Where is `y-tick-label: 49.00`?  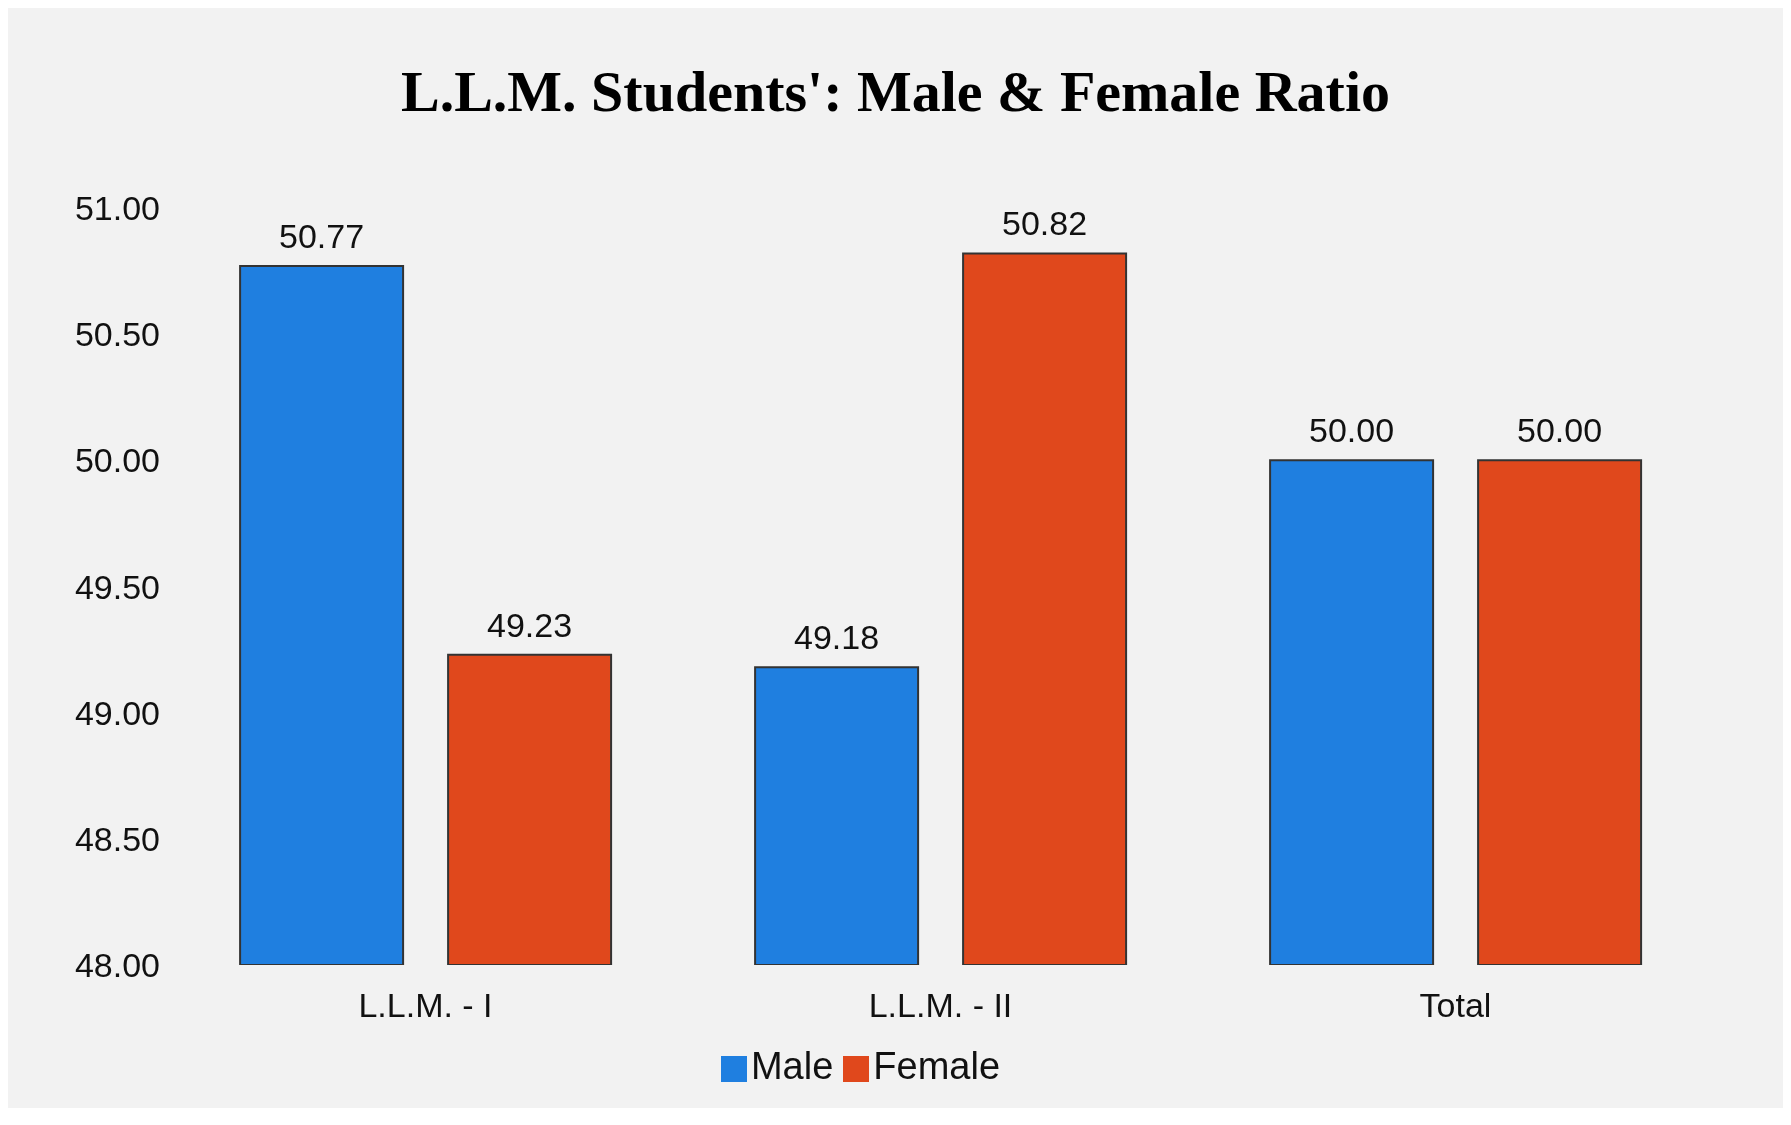
y-tick-label: 49.00 is located at coordinates (117, 712).